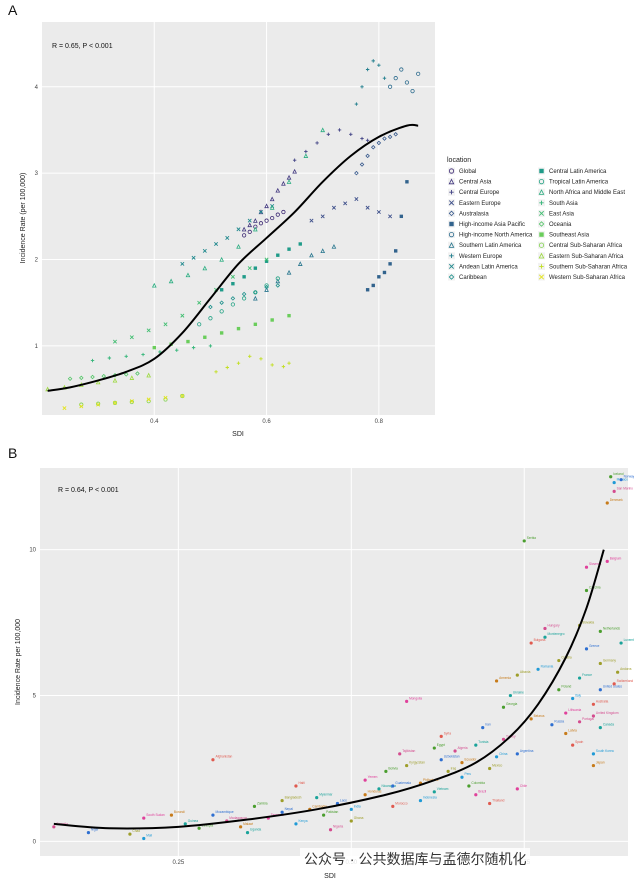 This screenshot has height=887, width=634. I want to click on country-label-b: South Sudan, so click(155, 815).